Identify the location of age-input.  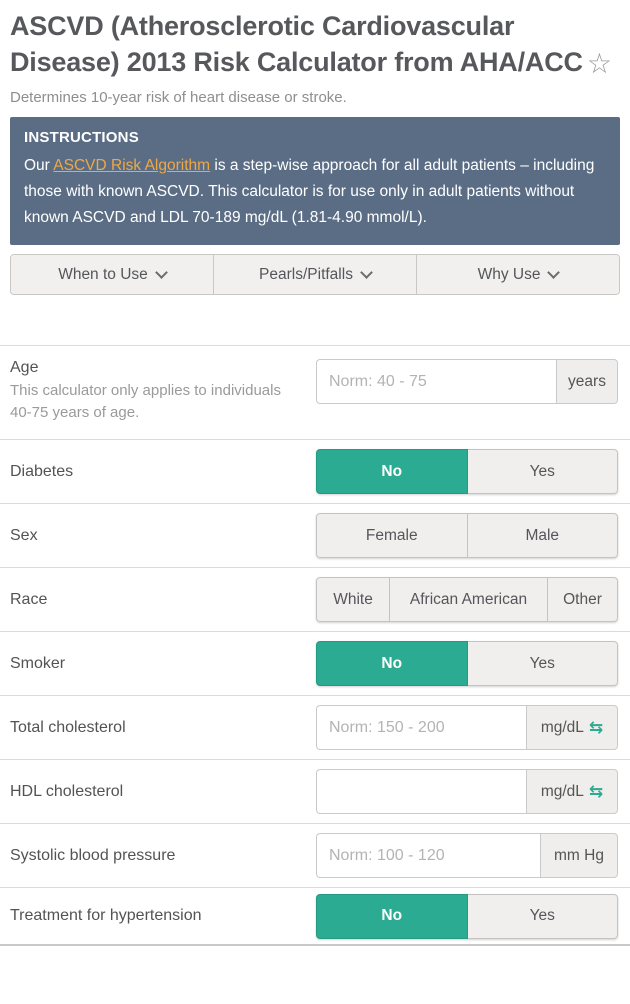
(436, 381).